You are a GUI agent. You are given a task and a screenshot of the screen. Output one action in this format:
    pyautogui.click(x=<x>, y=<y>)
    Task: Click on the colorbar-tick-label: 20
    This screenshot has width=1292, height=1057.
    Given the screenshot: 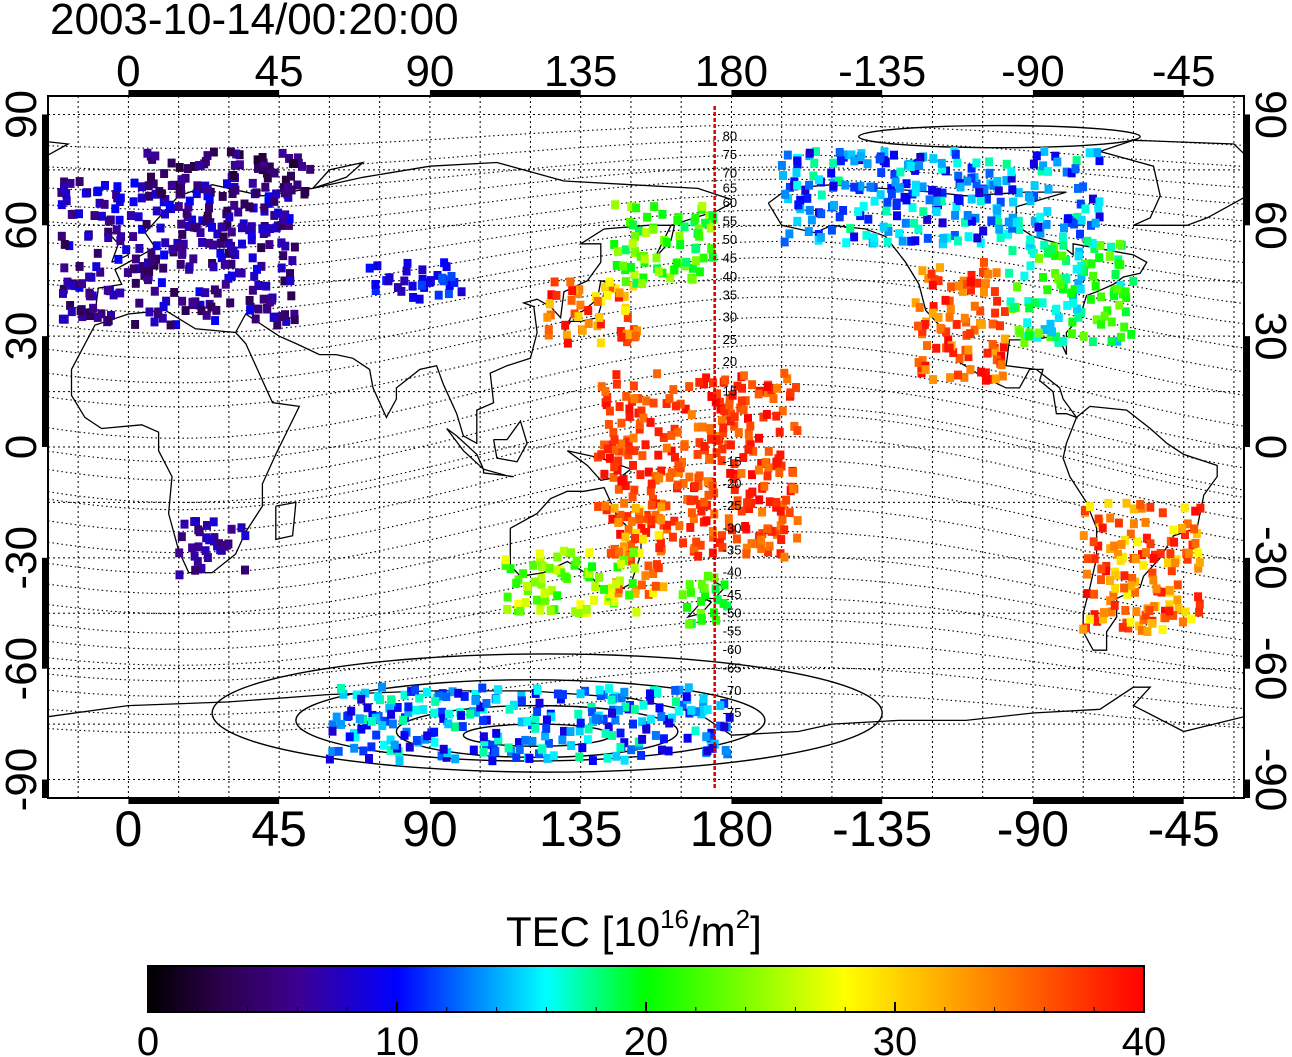 What is the action you would take?
    pyautogui.click(x=646, y=1038)
    